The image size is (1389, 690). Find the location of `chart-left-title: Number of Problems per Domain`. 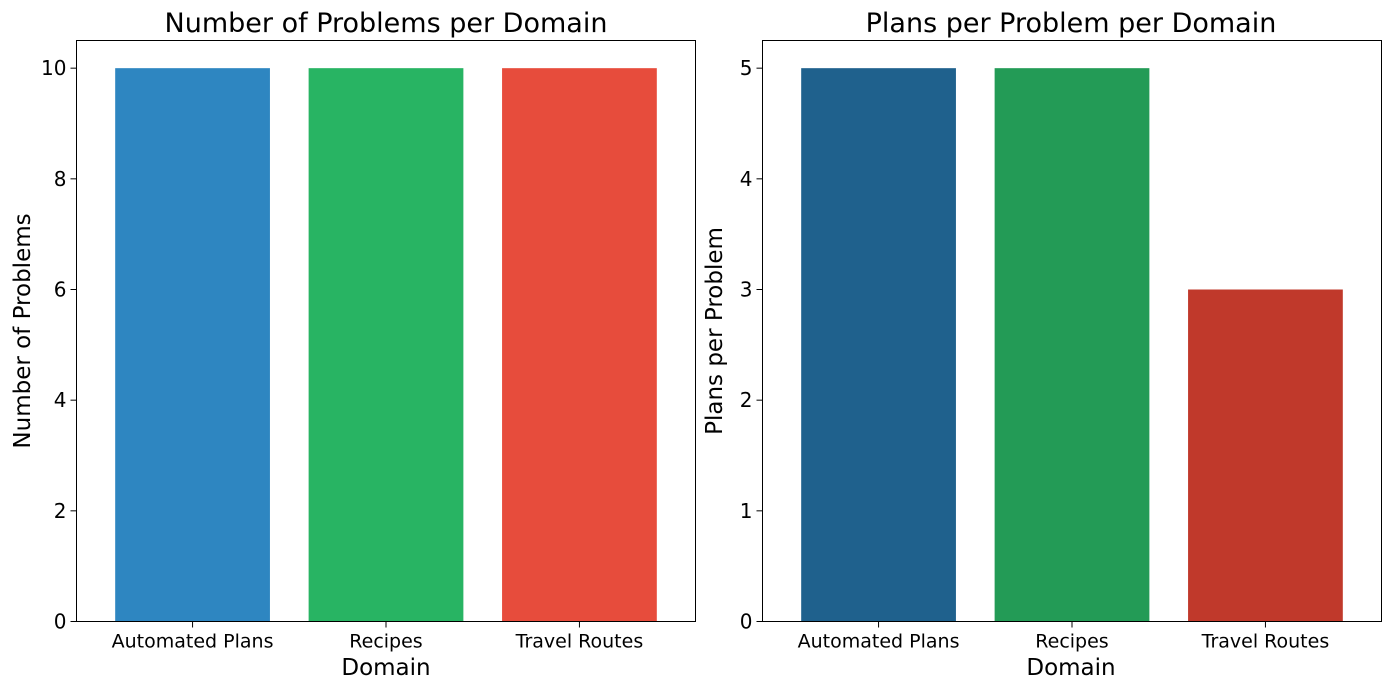

chart-left-title: Number of Problems per Domain is located at coordinates (386, 23).